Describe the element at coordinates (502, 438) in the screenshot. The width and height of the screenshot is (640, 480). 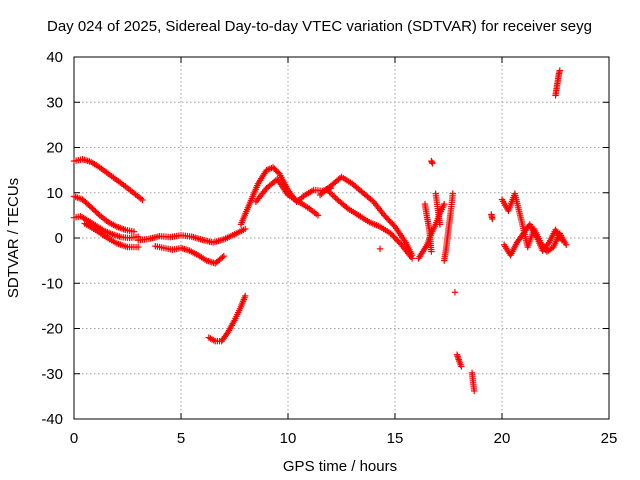
I see `x-tick-label: 20` at that location.